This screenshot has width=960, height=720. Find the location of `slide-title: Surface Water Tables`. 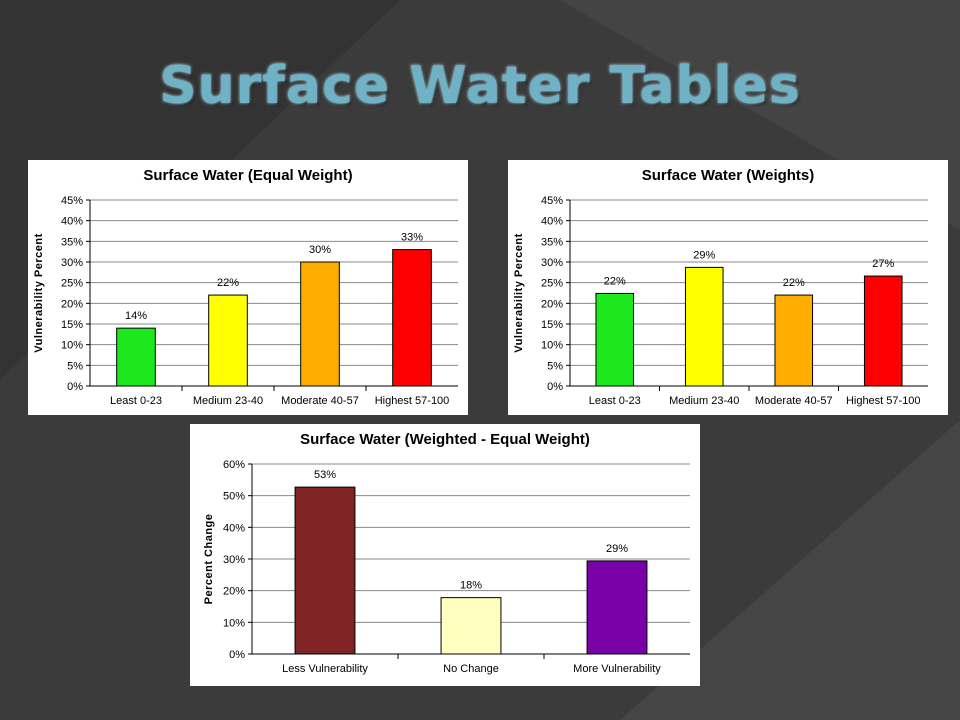

slide-title: Surface Water Tables is located at coordinates (480, 86).